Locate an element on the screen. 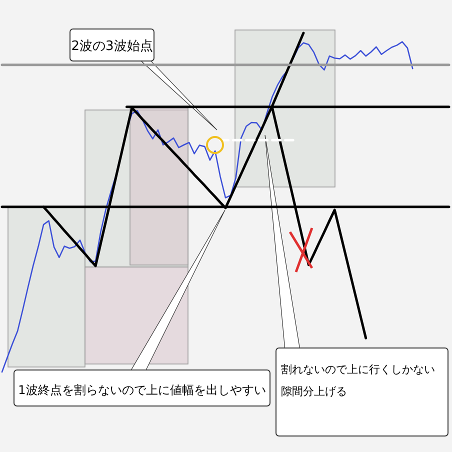  text: 隙間分上げる is located at coordinates (314, 391).